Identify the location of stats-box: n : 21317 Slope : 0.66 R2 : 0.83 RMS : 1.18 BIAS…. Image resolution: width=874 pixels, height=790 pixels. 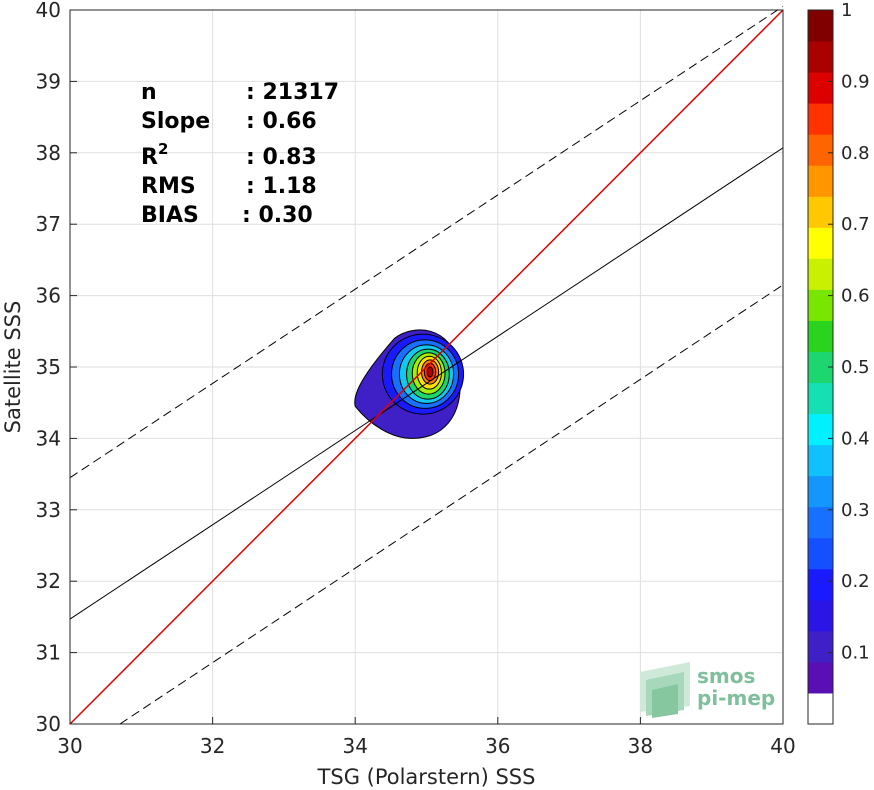
(240, 154).